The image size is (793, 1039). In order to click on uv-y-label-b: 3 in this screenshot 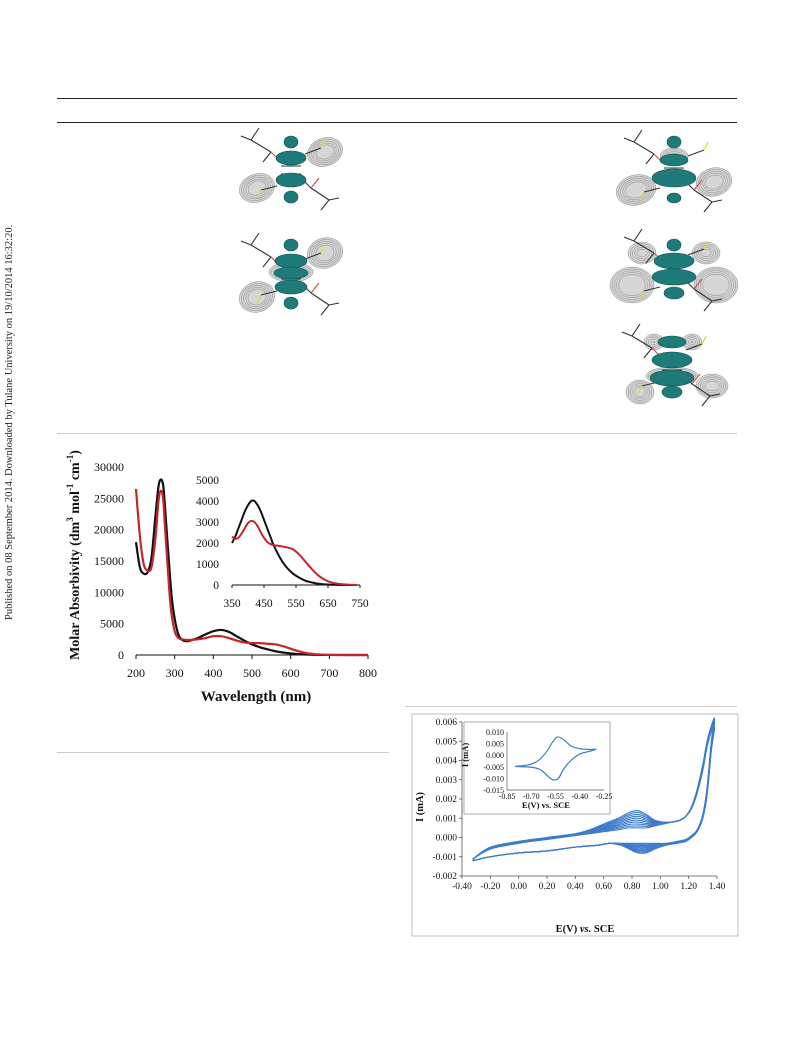, I will do `click(70, 519)`.